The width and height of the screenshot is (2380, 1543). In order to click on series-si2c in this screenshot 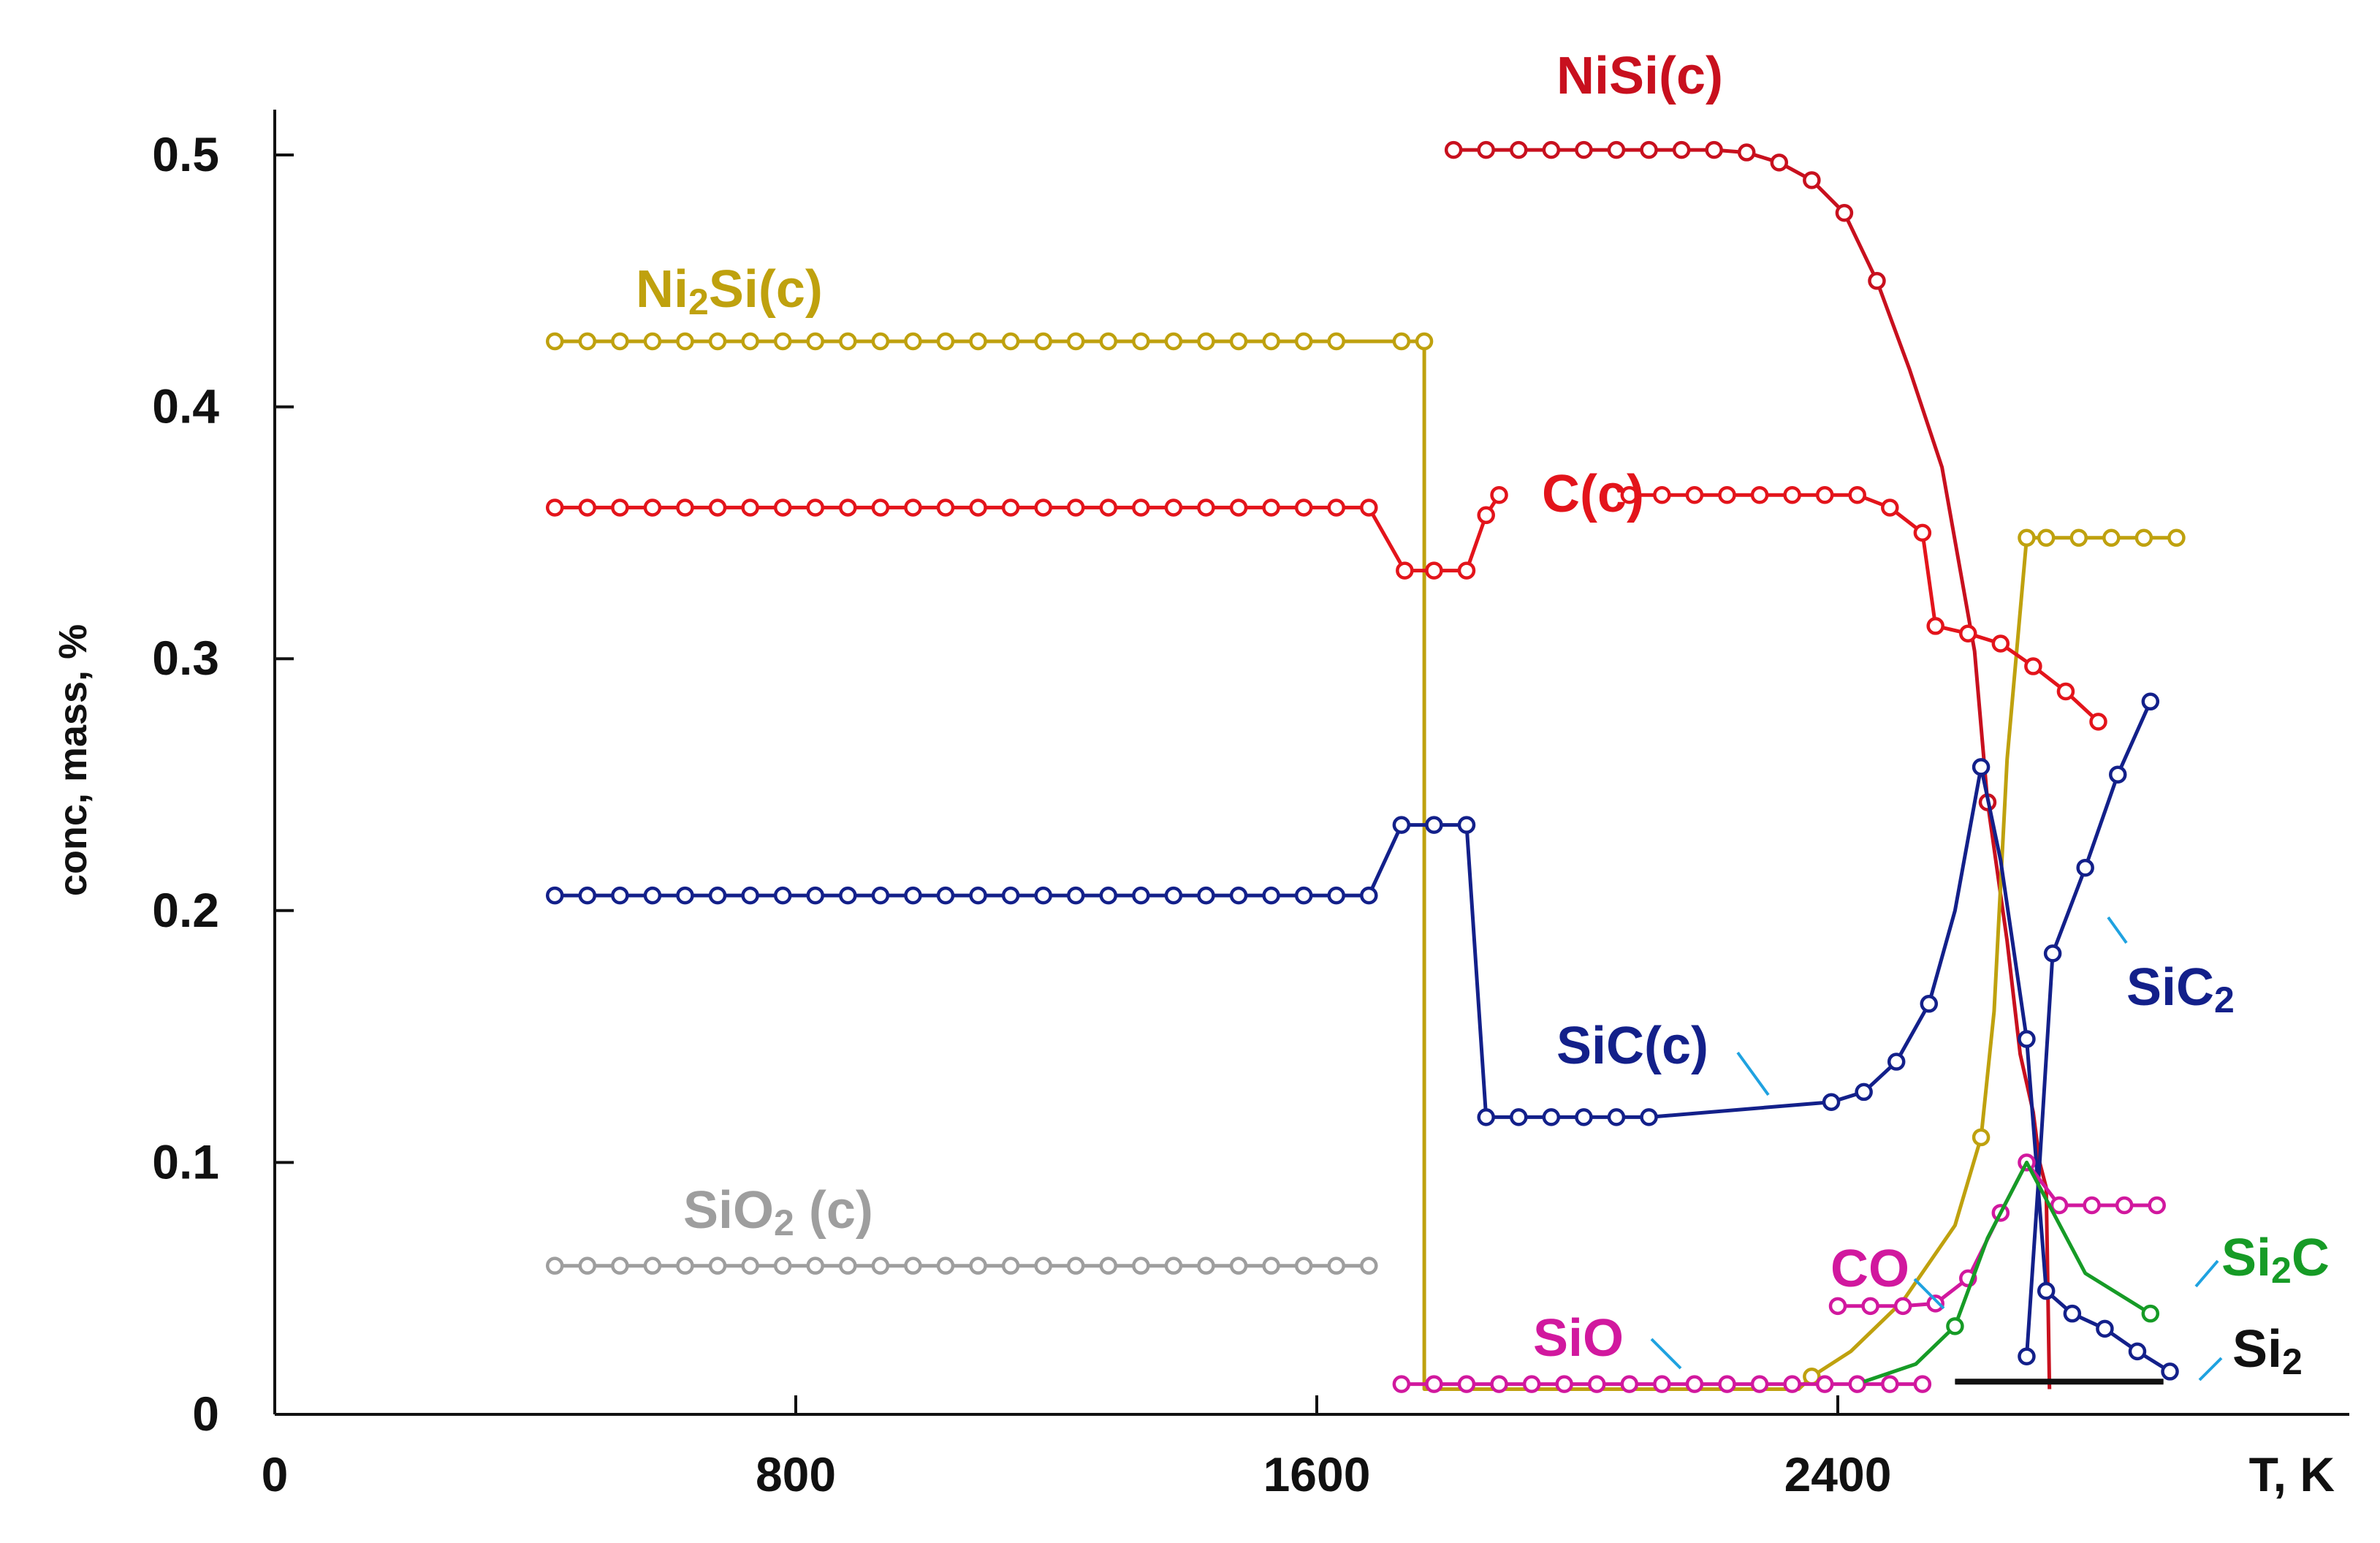, I will do `click(2011, 1272)`.